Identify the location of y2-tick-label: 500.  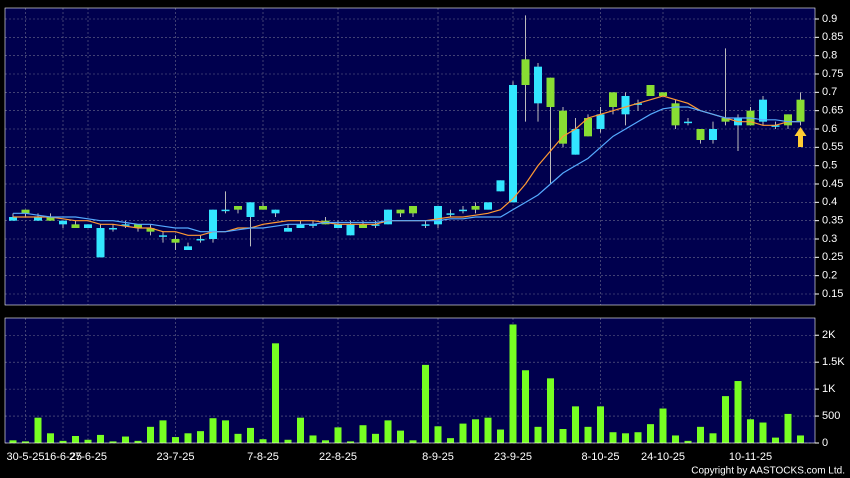
(831, 416).